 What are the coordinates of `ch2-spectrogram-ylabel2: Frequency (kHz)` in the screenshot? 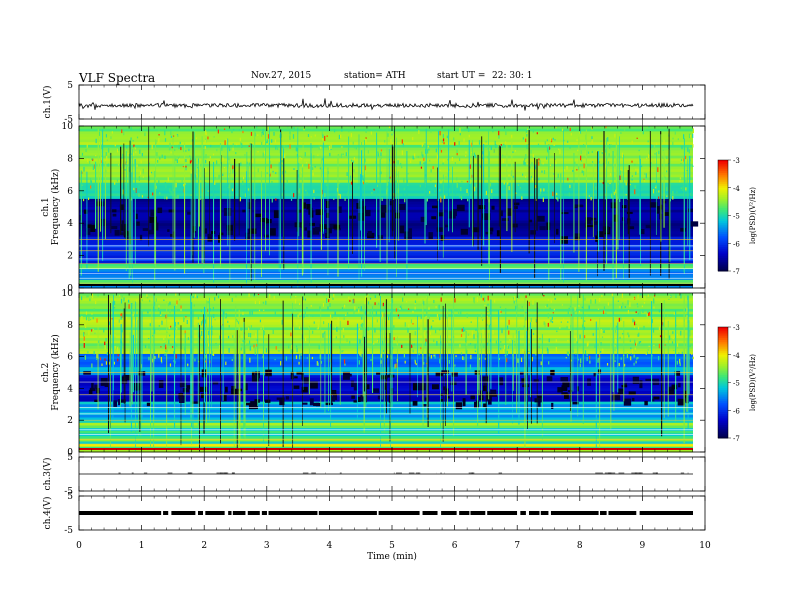 It's located at (55, 372).